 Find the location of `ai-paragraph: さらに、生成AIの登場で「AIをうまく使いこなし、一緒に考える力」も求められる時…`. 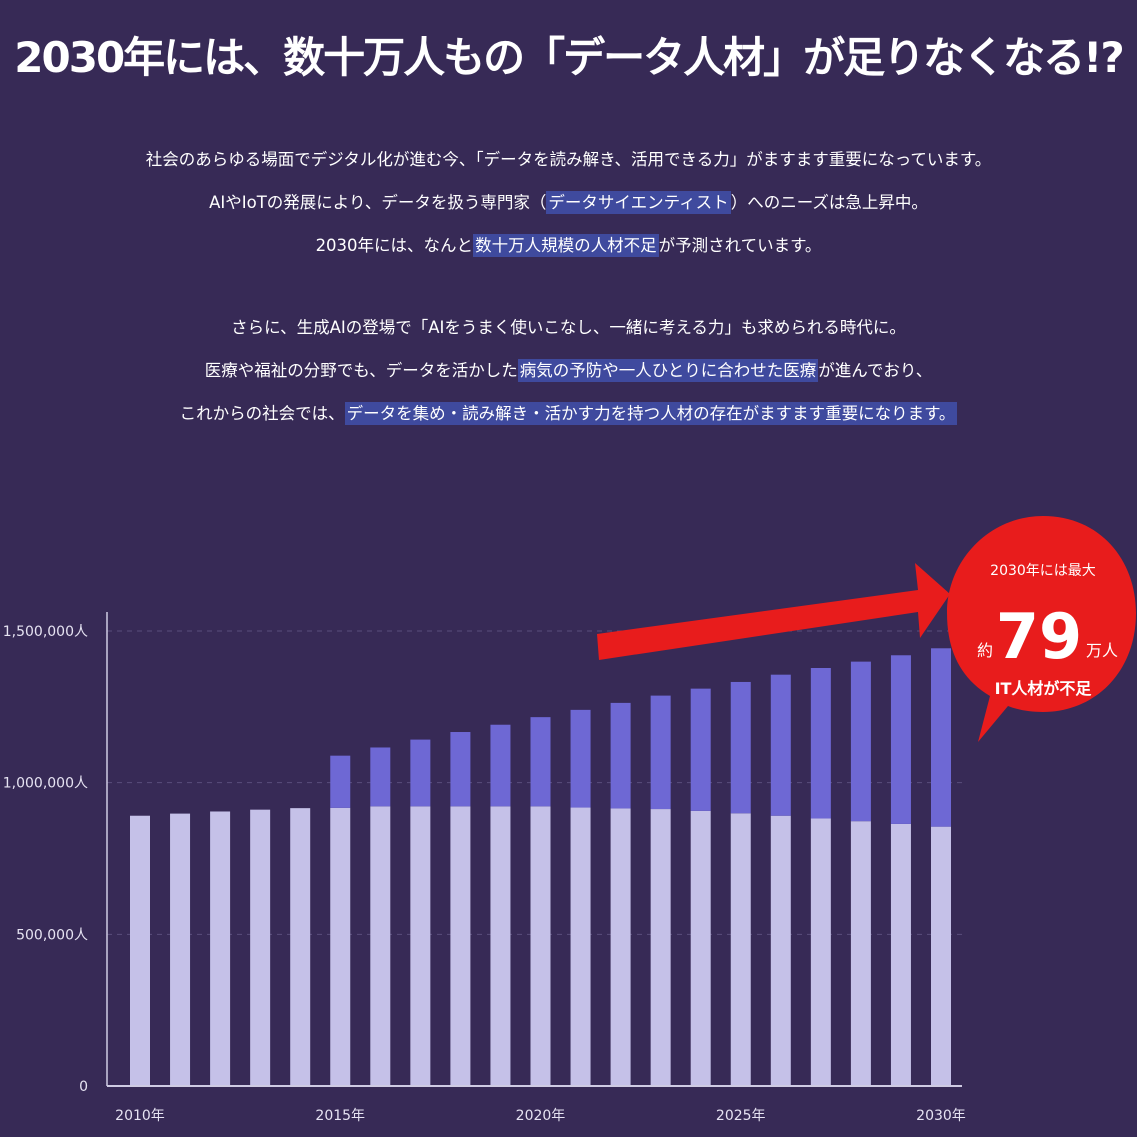

ai-paragraph: さらに、生成AIの登場で「AIをうまく使いこなし、一緒に考える力」も求められる時… is located at coordinates (568, 370).